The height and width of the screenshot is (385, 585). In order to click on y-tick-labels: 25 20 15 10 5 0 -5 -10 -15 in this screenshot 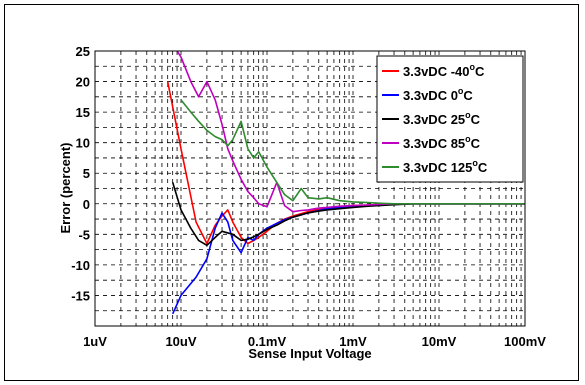, I will do `click(80, 173)`.